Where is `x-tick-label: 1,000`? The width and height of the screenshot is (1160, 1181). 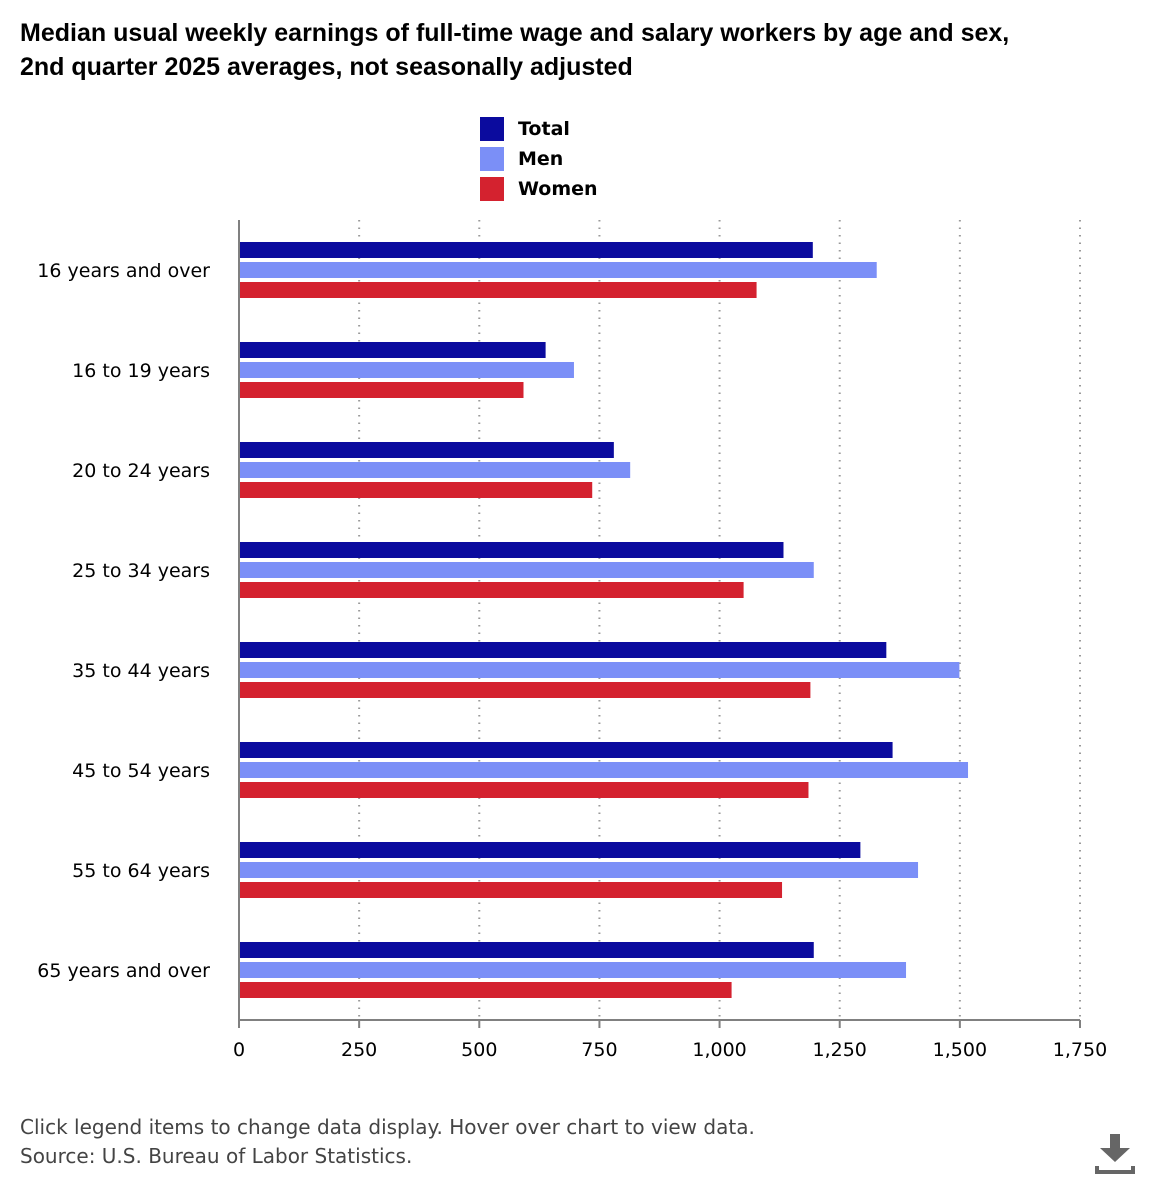 x-tick-label: 1,000 is located at coordinates (719, 1050).